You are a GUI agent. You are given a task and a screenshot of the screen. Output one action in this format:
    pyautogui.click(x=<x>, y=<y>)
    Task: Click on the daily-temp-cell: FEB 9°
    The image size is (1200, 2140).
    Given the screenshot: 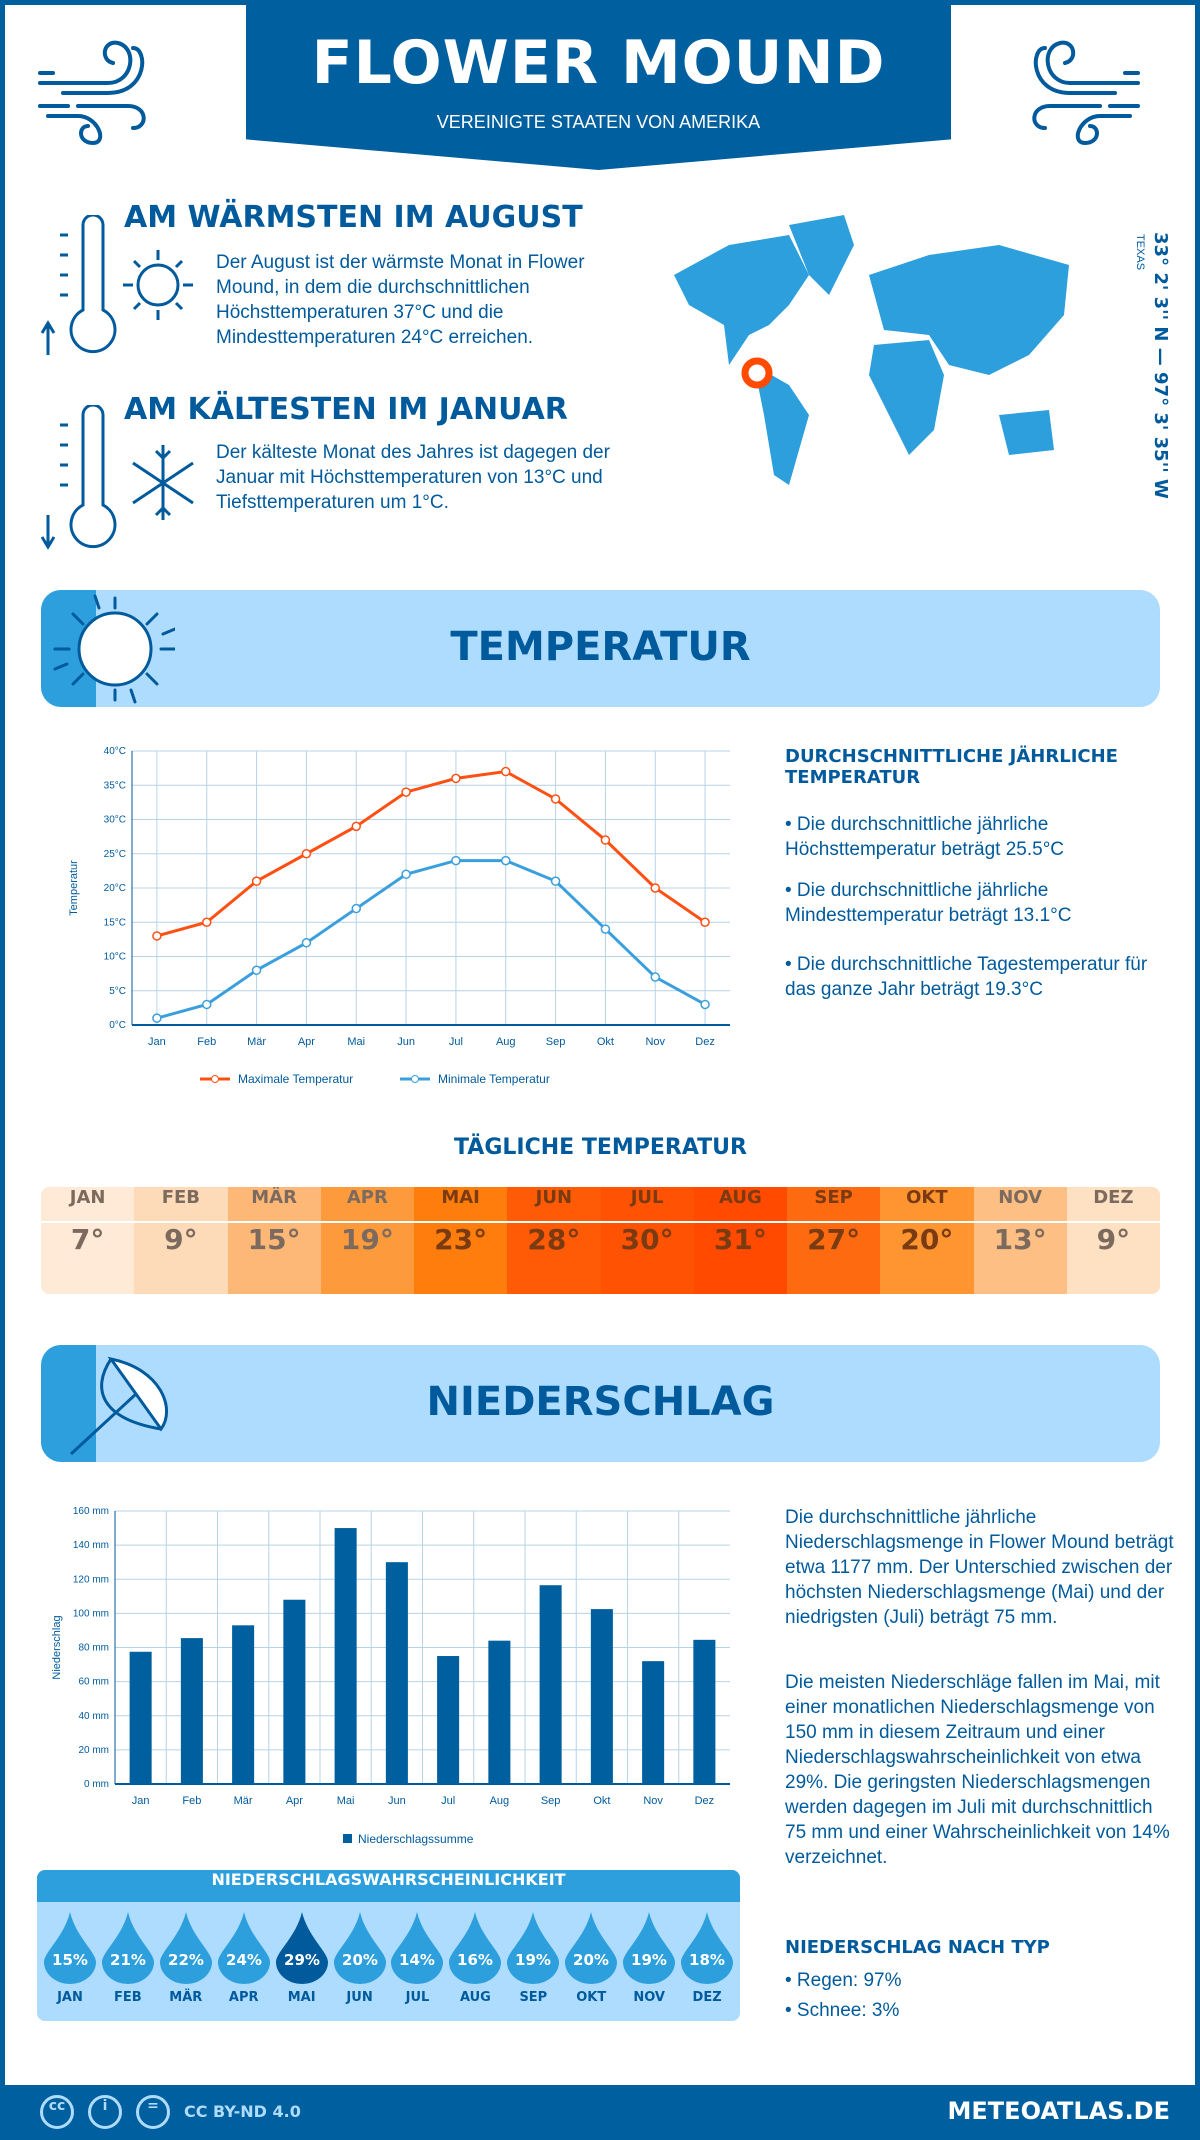 What is the action you would take?
    pyautogui.click(x=181, y=1240)
    